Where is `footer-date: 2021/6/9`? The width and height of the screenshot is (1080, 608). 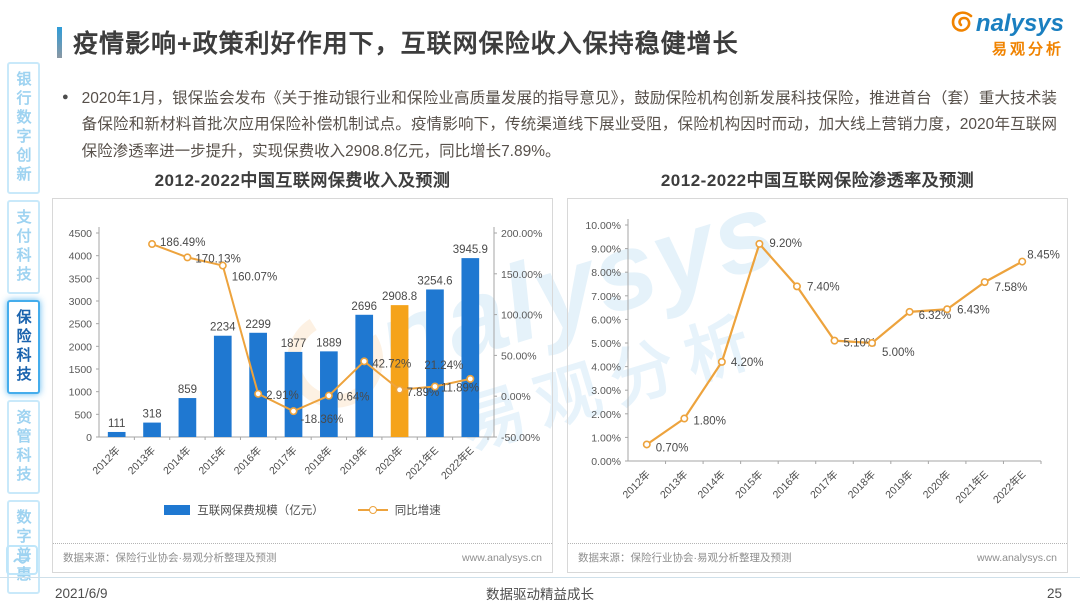
footer-date: 2021/6/9 is located at coordinates (81, 593).